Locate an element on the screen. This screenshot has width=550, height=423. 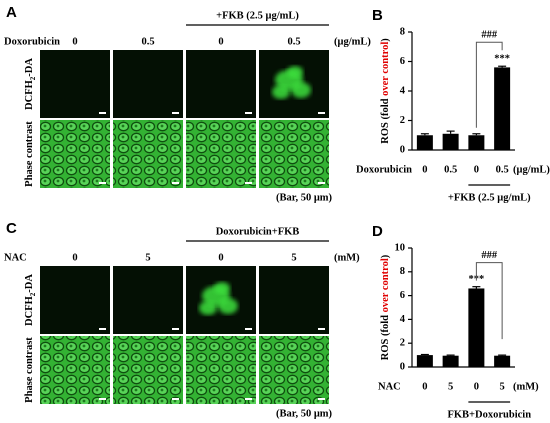
row-label-part: Phase contrast is located at coordinates (29, 154).